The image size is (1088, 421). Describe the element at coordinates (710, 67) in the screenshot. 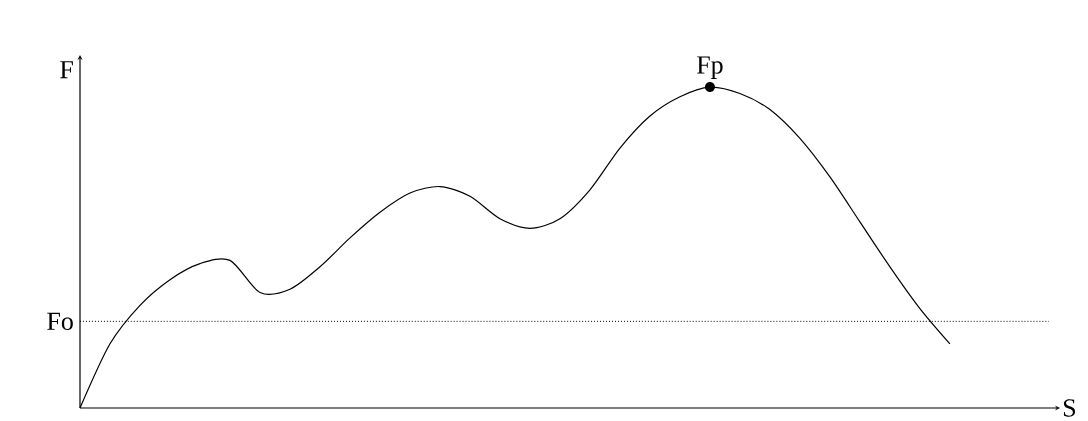

I see `annotation: Fp` at that location.